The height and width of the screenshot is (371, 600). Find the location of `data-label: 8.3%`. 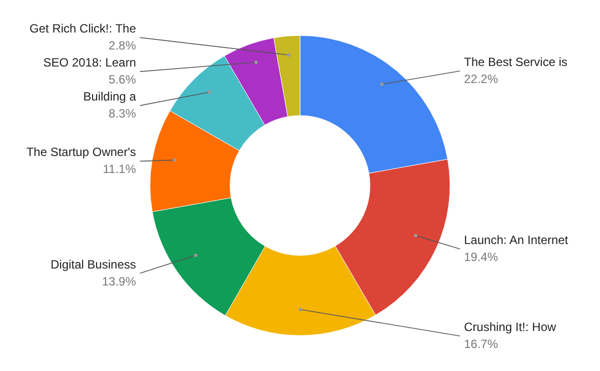

data-label: 8.3% is located at coordinates (122, 113).